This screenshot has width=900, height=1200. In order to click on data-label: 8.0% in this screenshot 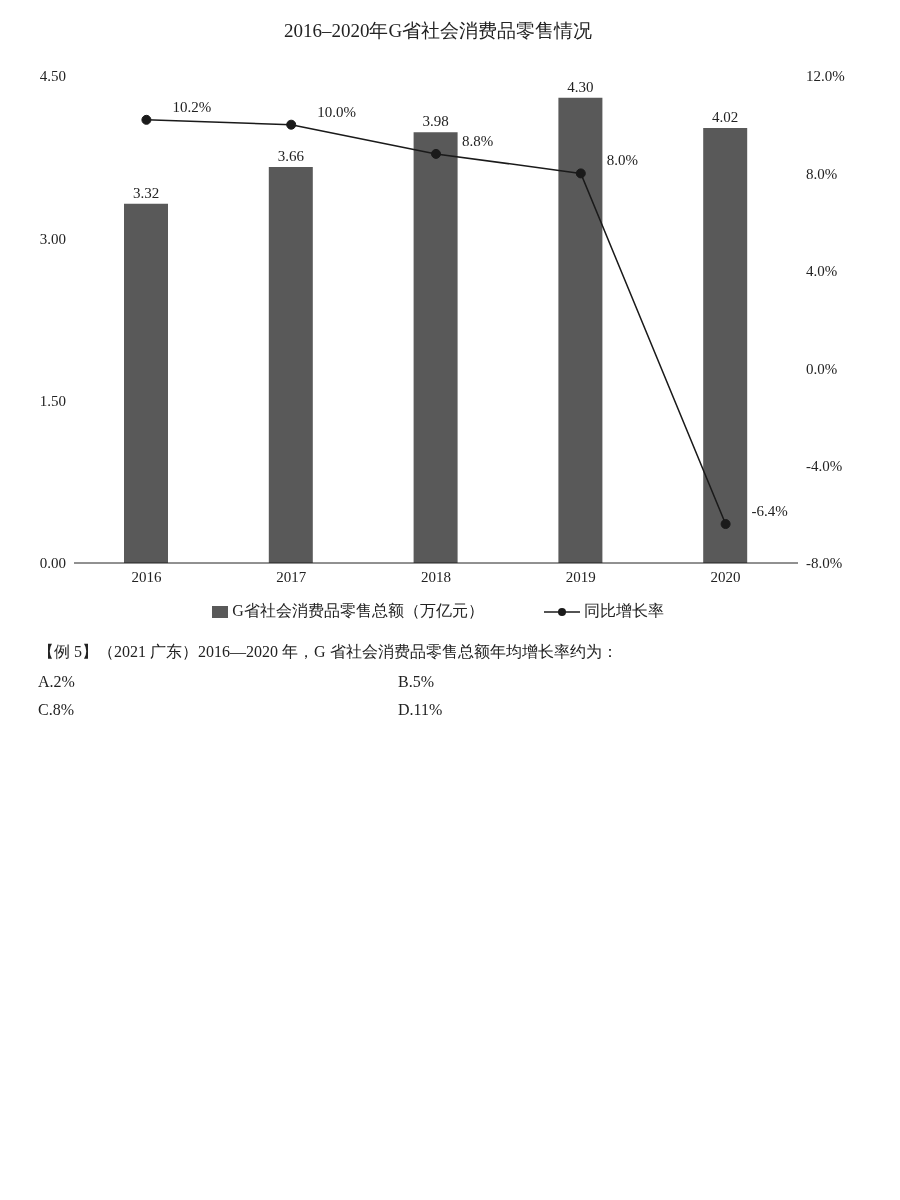, I will do `click(622, 160)`.